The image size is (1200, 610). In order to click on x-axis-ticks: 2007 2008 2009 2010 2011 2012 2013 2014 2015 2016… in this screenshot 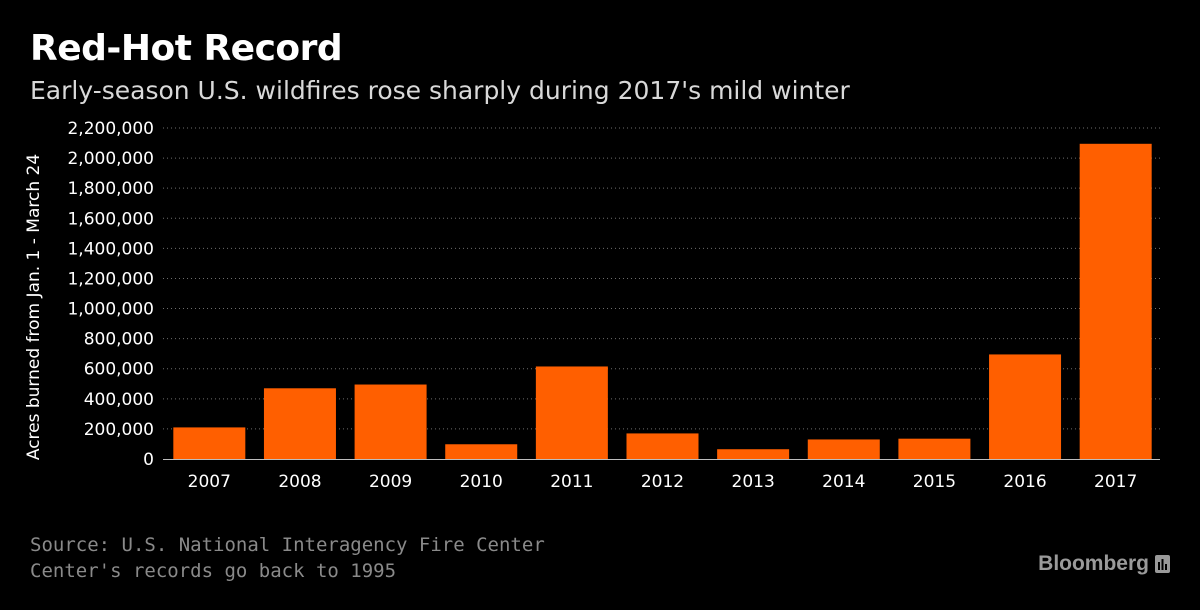, I will do `click(663, 482)`.